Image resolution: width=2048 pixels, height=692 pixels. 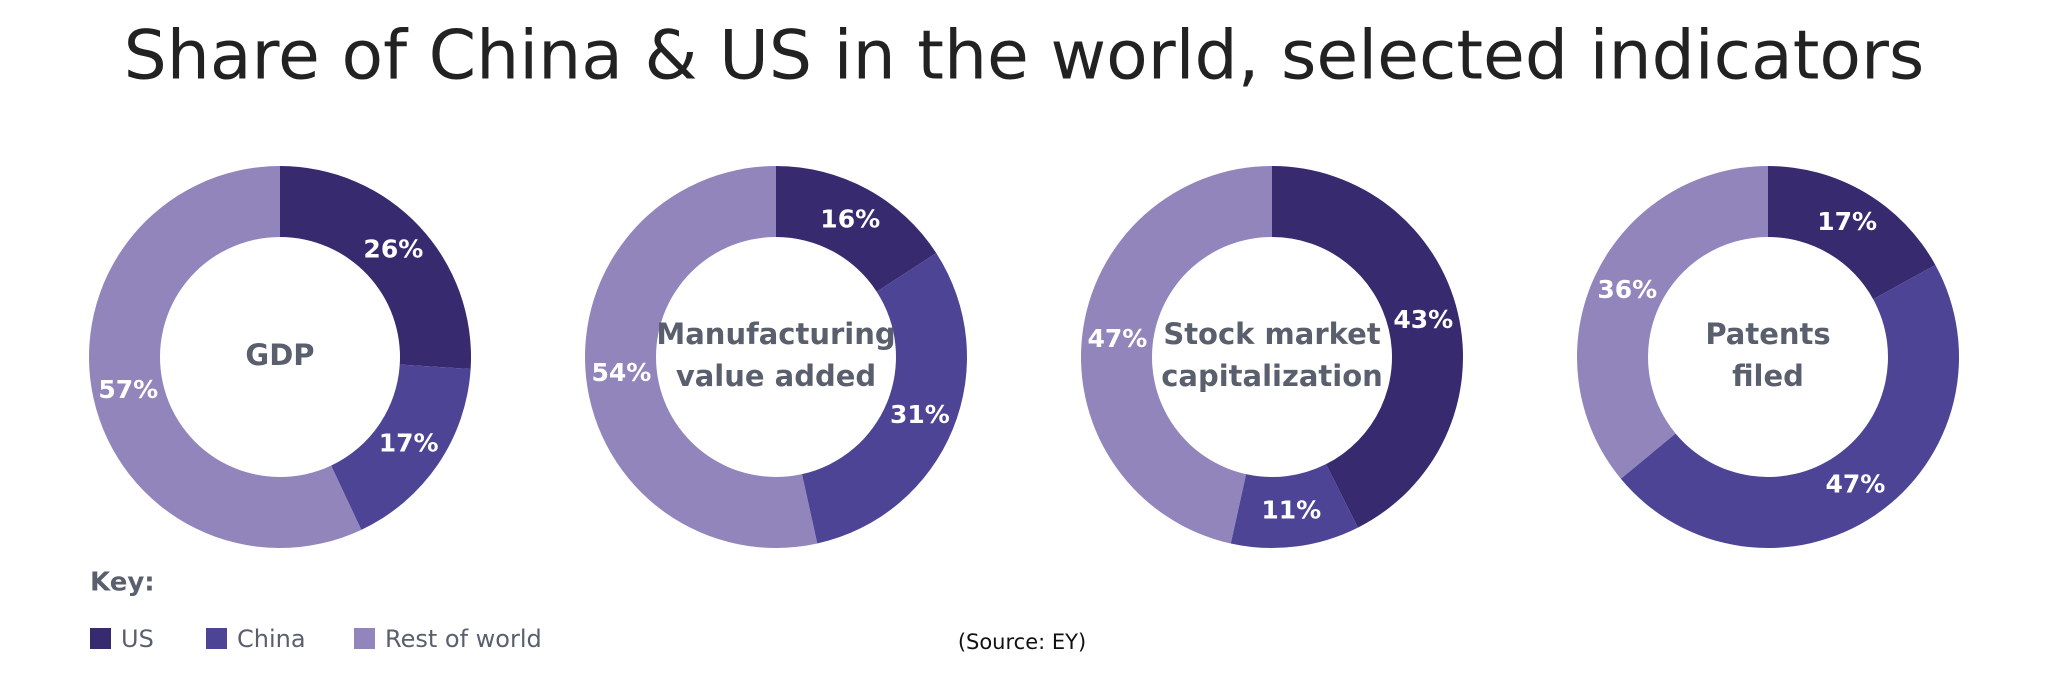 What do you see at coordinates (128, 389) in the screenshot?
I see `value-label: 57%` at bounding box center [128, 389].